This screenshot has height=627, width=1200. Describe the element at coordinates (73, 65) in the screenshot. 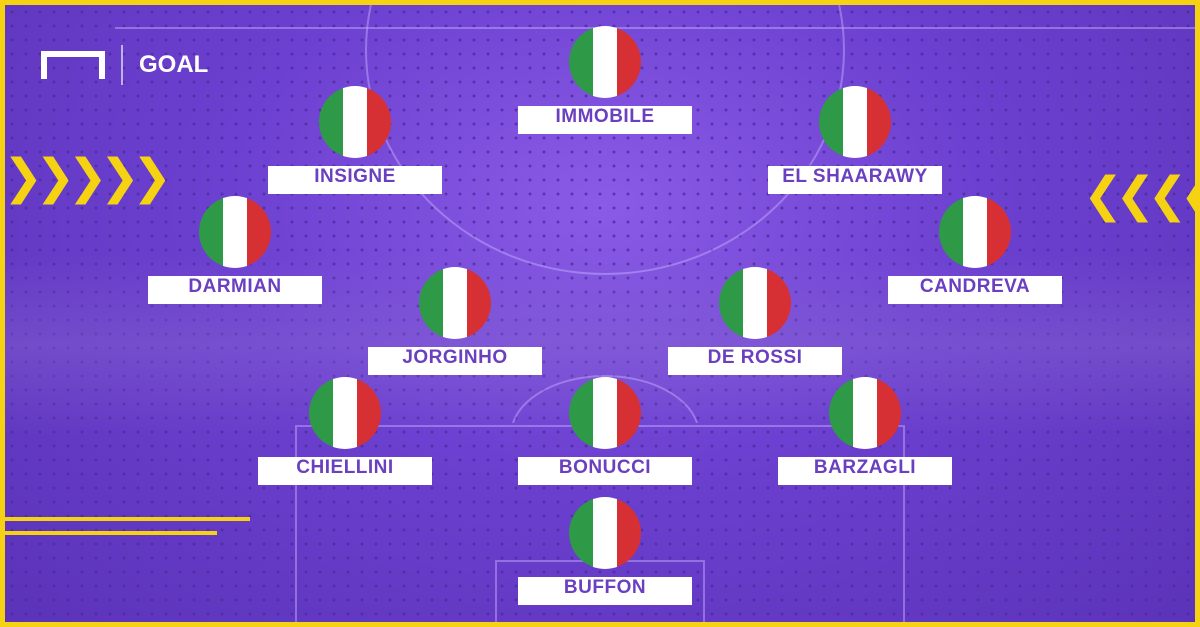

I see `goal-posts-icon` at that location.